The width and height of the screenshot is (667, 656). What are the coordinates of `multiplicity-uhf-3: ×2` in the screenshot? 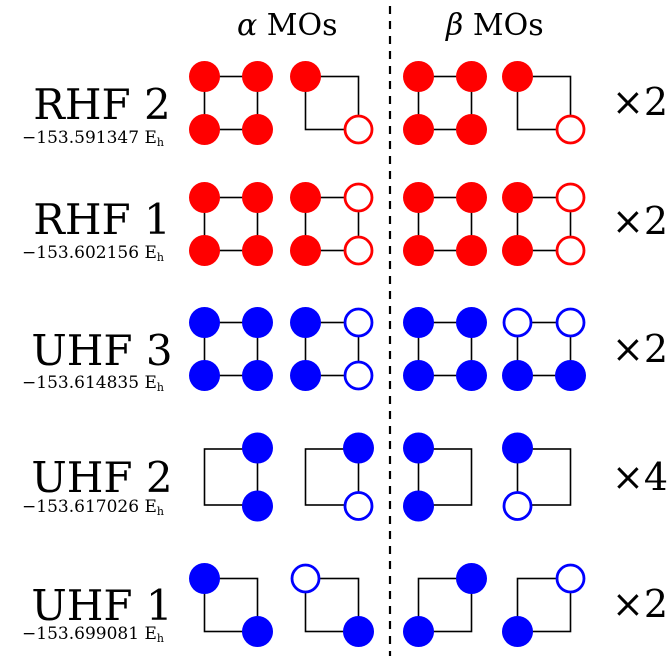 It's located at (639, 349).